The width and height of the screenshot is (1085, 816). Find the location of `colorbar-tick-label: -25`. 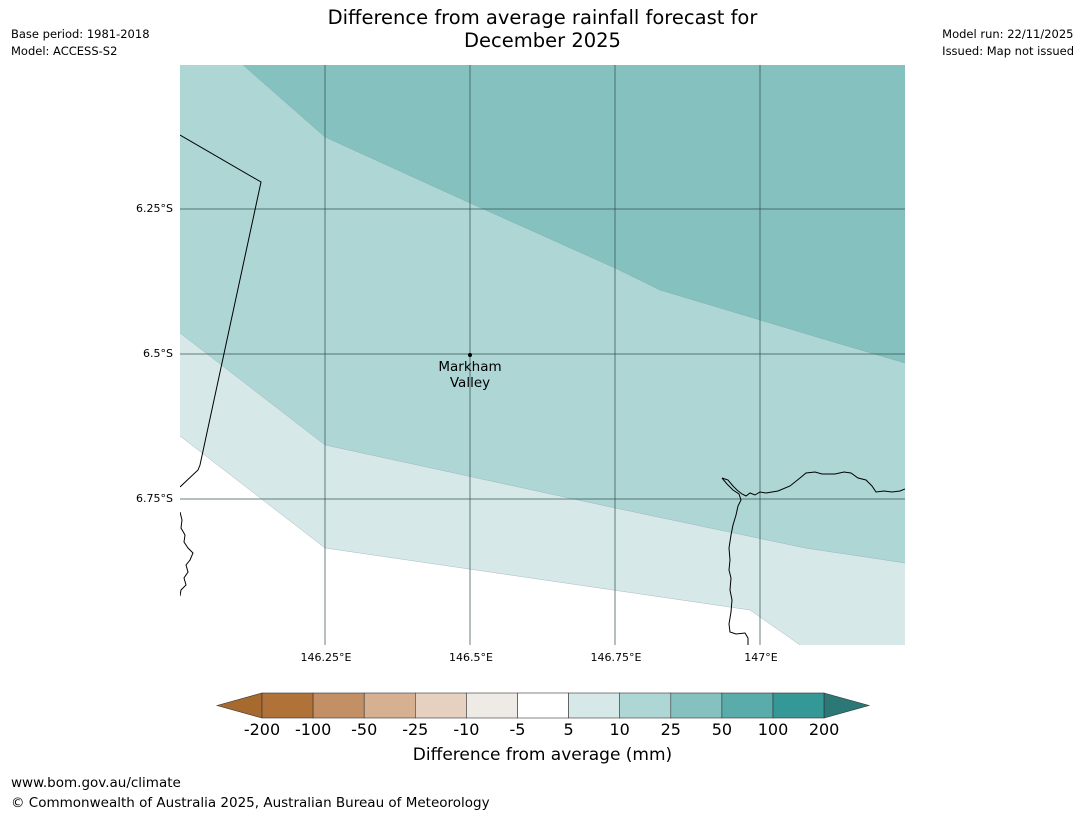

colorbar-tick-label: -25 is located at coordinates (415, 729).